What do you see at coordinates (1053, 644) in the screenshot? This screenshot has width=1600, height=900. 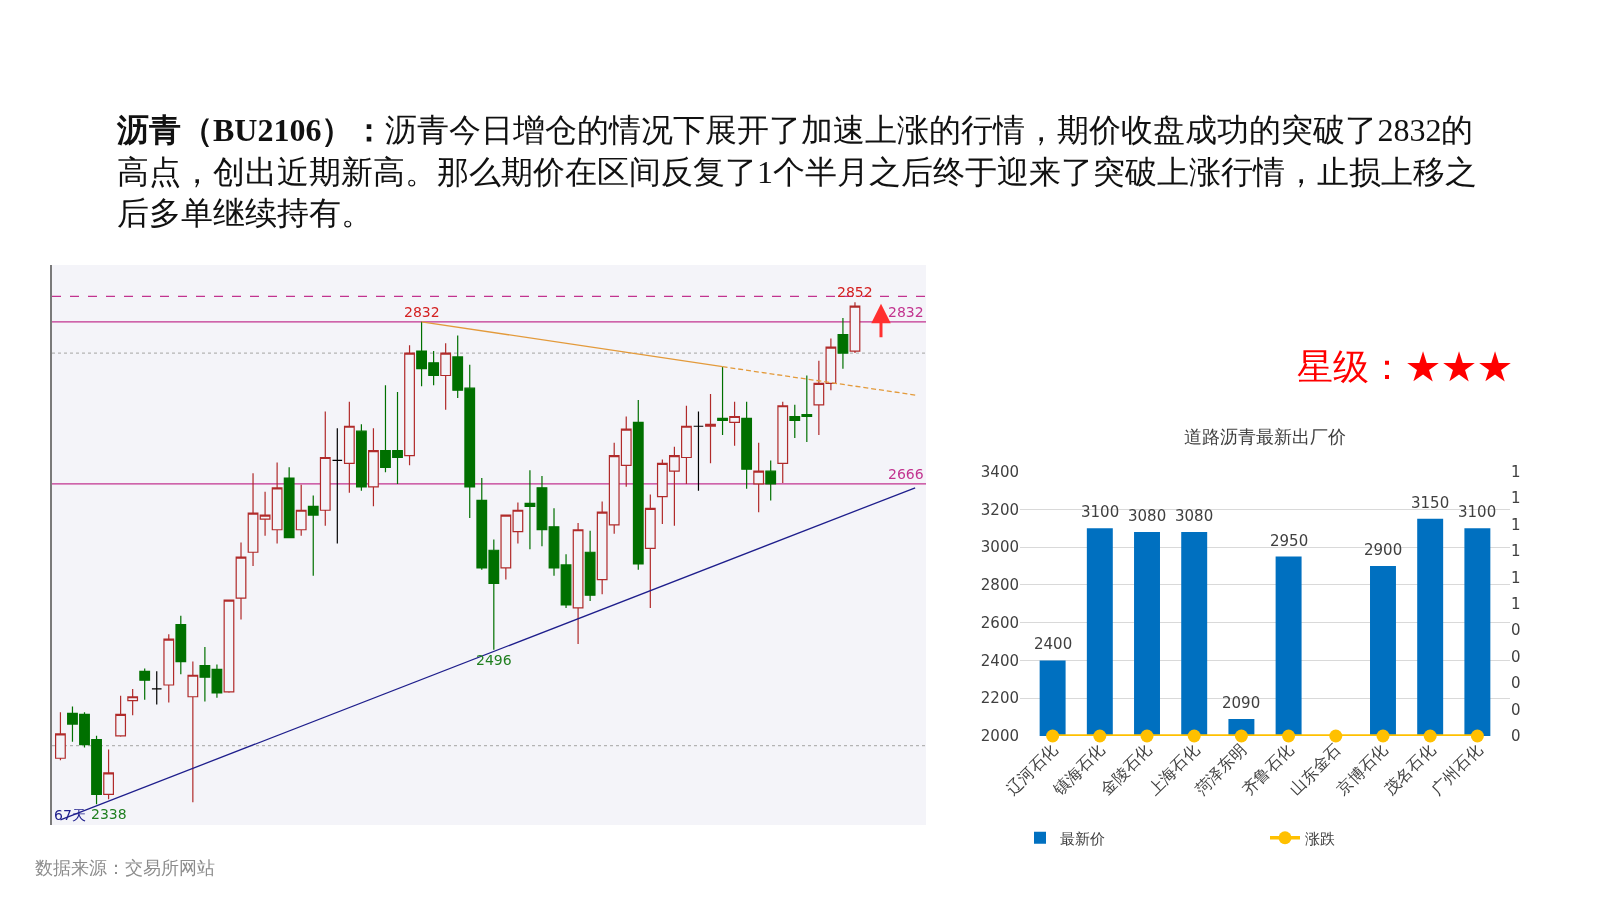 I see `data-label: 2400` at bounding box center [1053, 644].